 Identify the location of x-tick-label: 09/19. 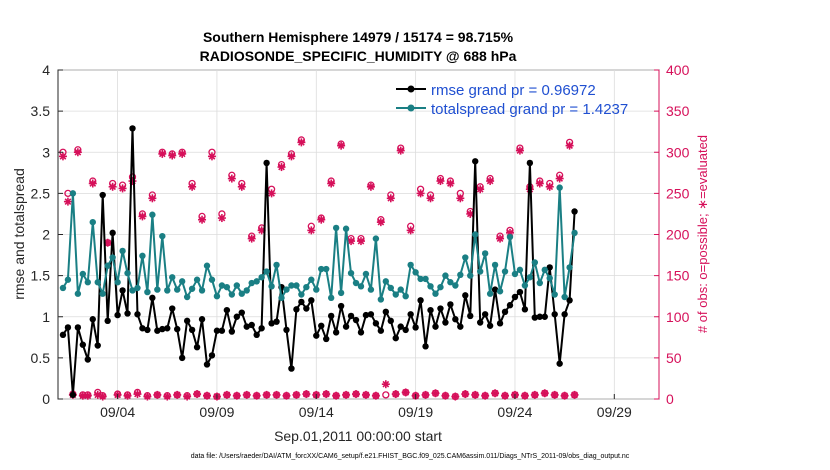
(415, 412).